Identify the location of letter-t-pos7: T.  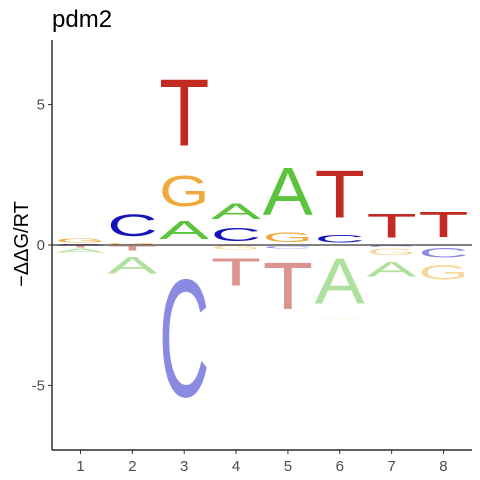
(391, 226).